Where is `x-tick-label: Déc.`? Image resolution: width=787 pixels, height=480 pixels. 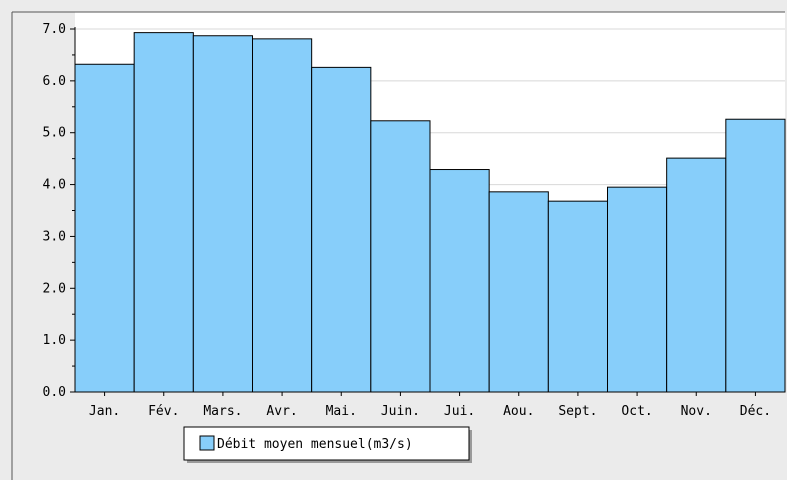
x-tick-label: Déc. is located at coordinates (755, 411).